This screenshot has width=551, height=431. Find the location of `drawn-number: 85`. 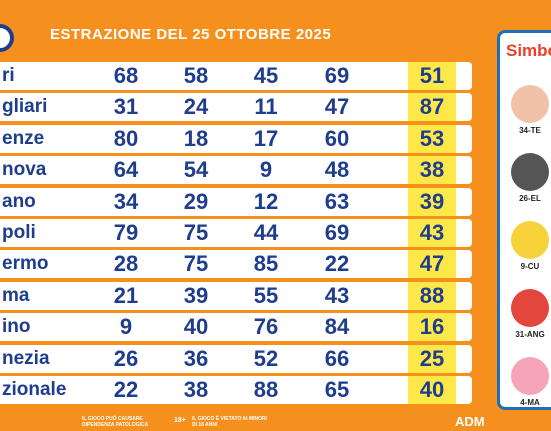

drawn-number: 85 is located at coordinates (266, 264).